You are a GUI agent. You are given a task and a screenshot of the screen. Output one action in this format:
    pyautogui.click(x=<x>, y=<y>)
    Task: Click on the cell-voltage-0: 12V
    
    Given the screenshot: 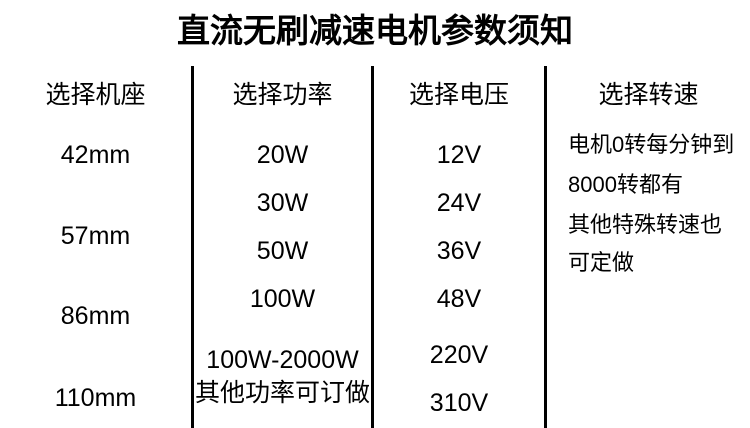 What is the action you would take?
    pyautogui.click(x=459, y=155)
    